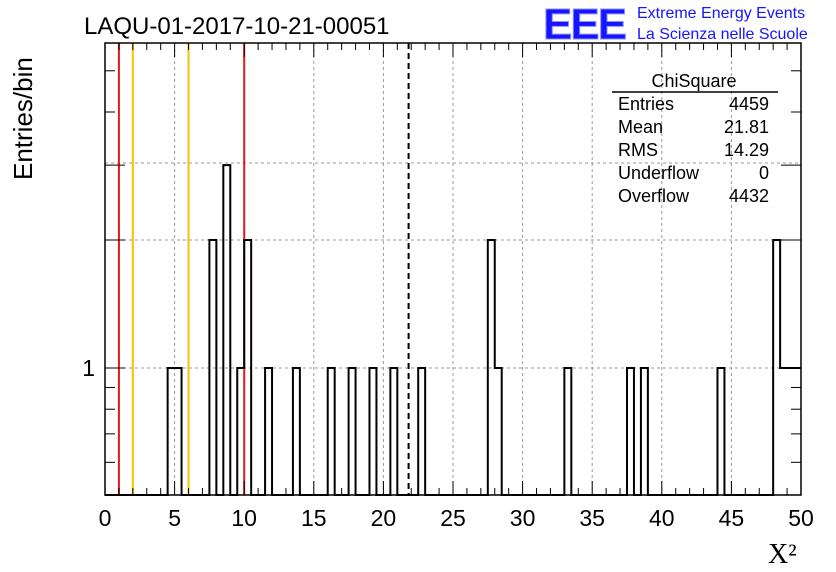 This screenshot has height=572, width=836. I want to click on x-tick-label: 25, so click(453, 518).